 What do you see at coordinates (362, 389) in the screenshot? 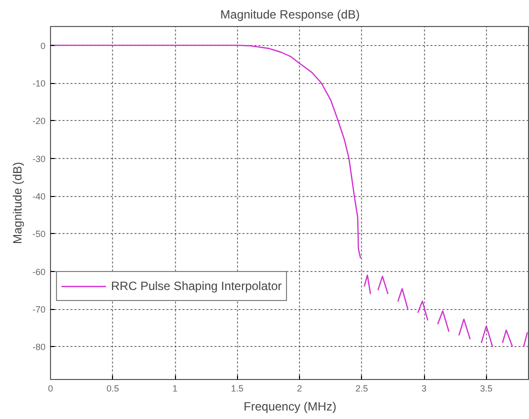
I see `x-tick-label: 2.5` at bounding box center [362, 389].